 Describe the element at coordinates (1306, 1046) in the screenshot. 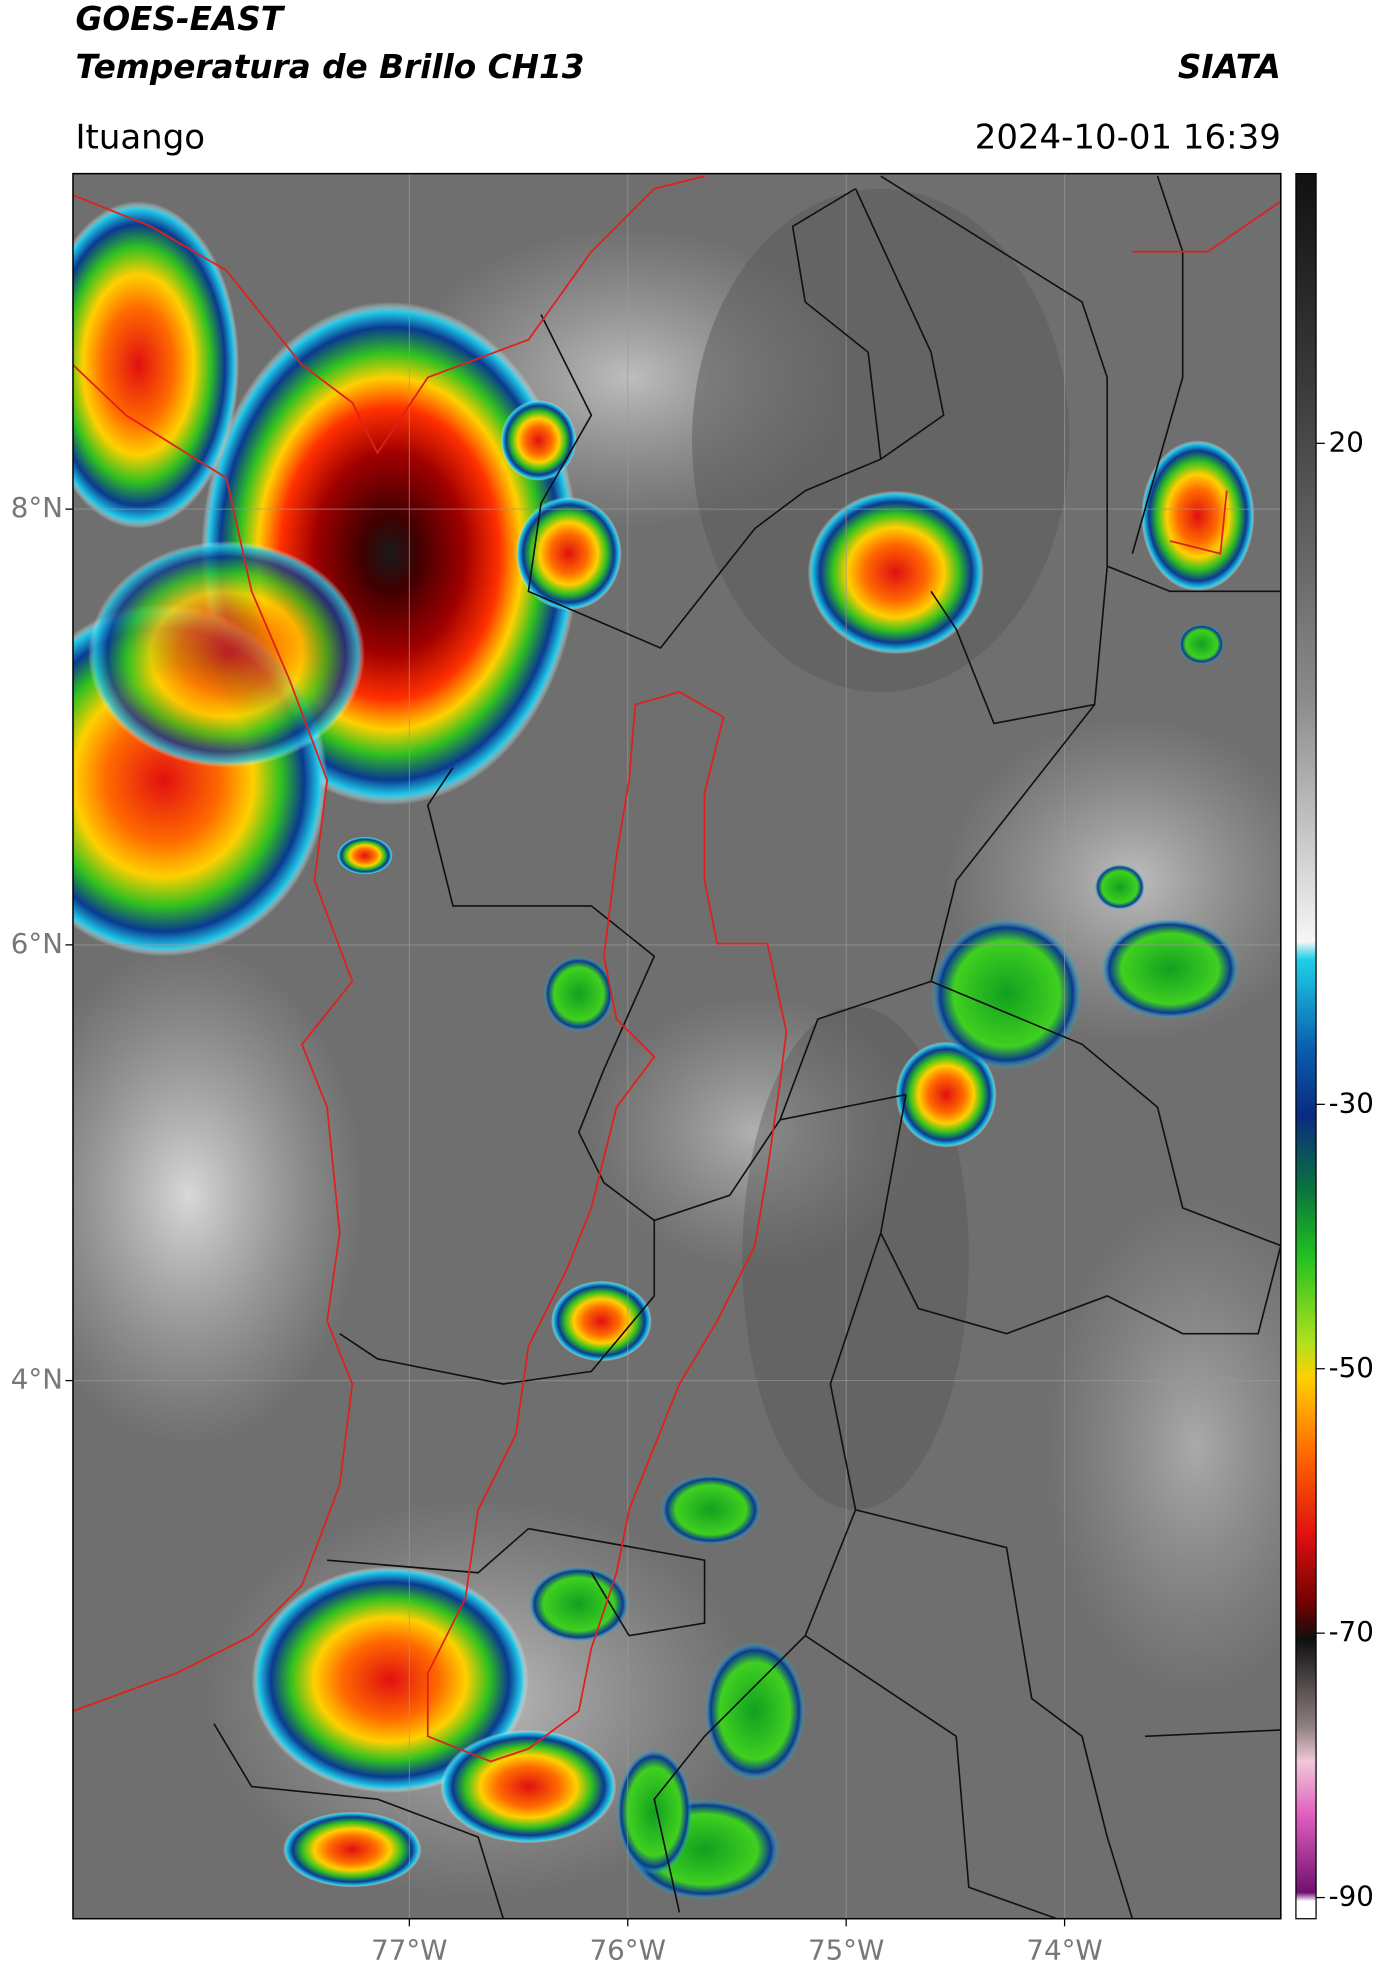

I see `colorbar` at that location.